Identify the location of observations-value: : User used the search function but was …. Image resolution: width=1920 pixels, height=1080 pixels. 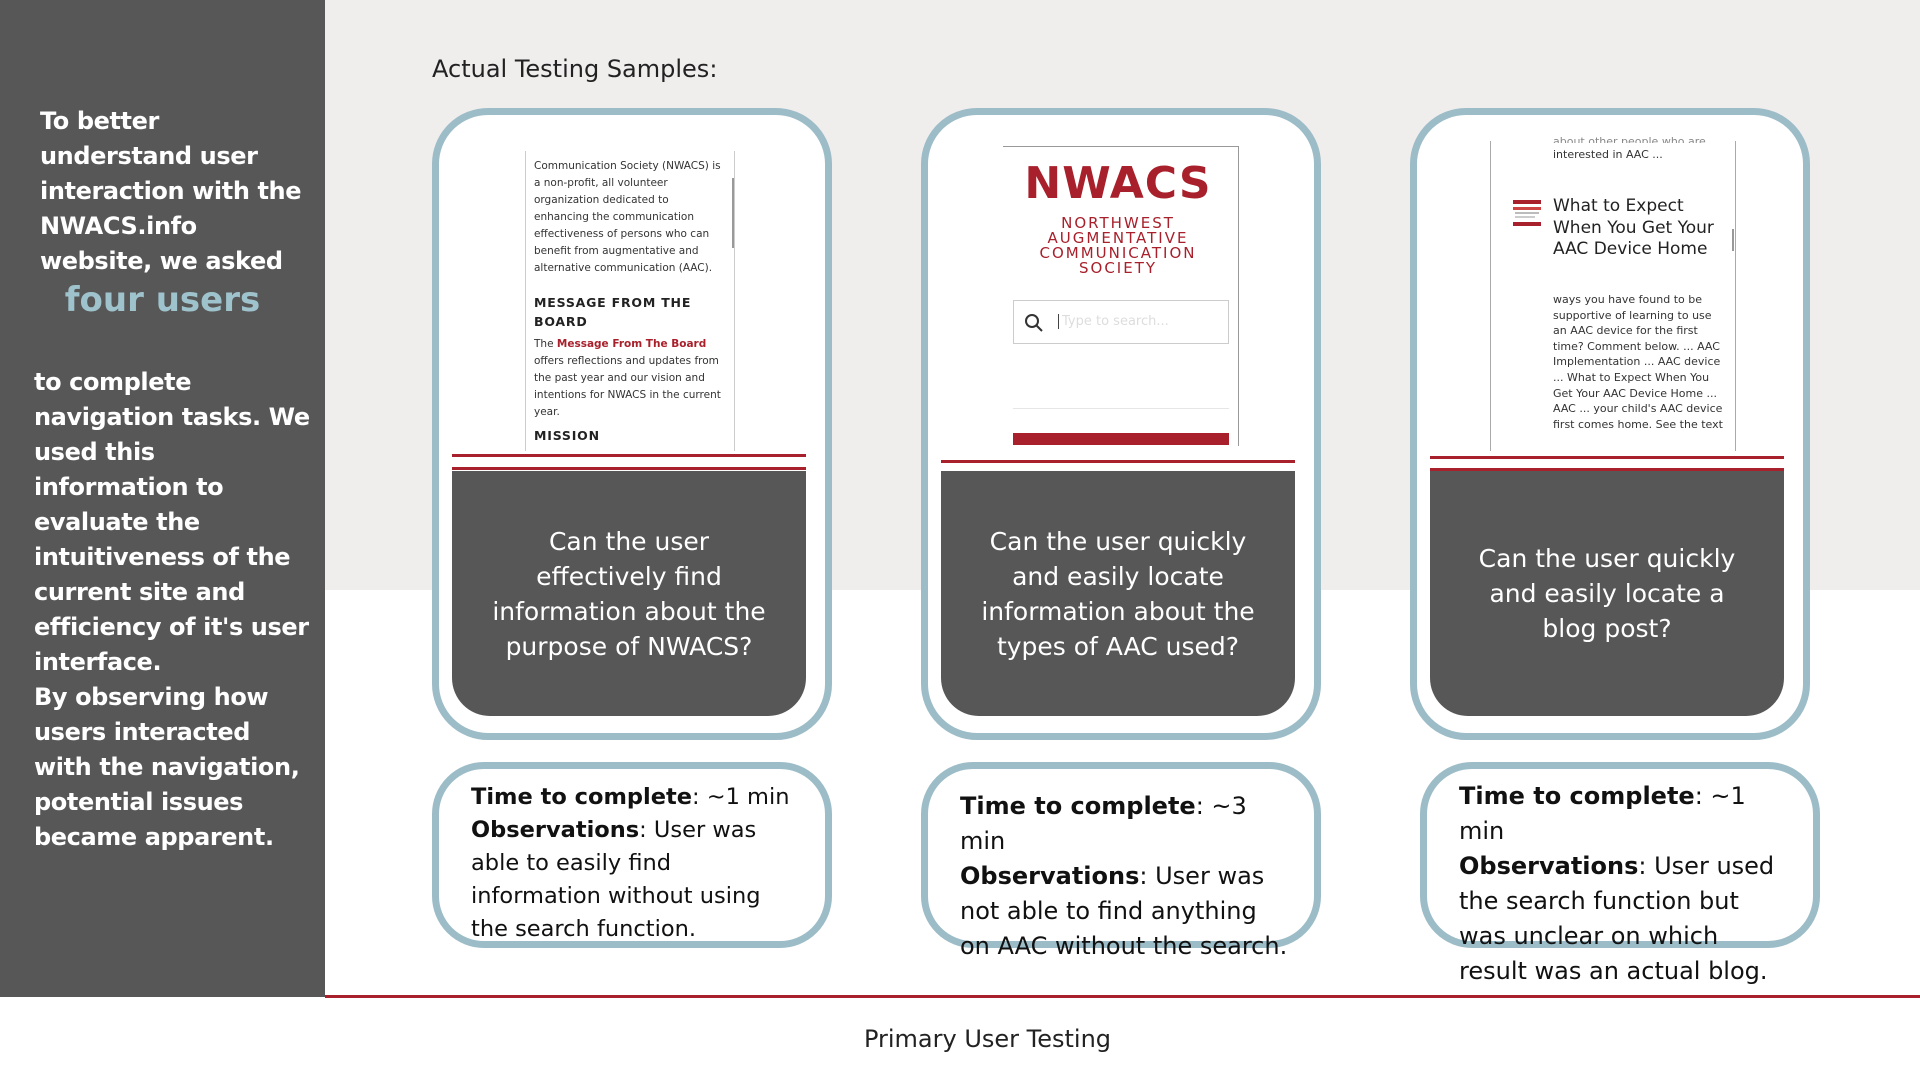
(1617, 918).